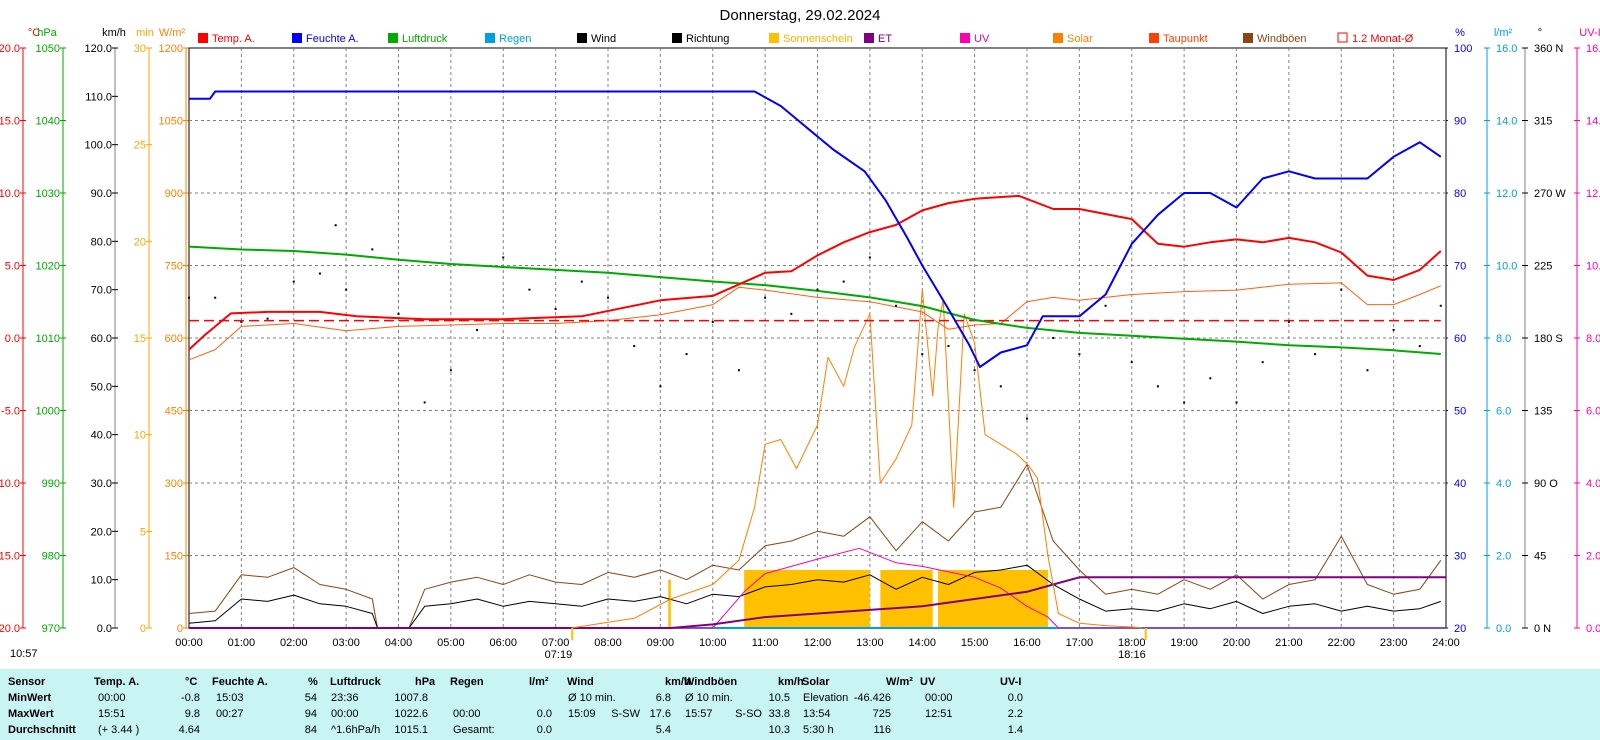 The width and height of the screenshot is (1600, 740). Describe the element at coordinates (1289, 643) in the screenshot. I see `x-tick-label: 21:00` at that location.